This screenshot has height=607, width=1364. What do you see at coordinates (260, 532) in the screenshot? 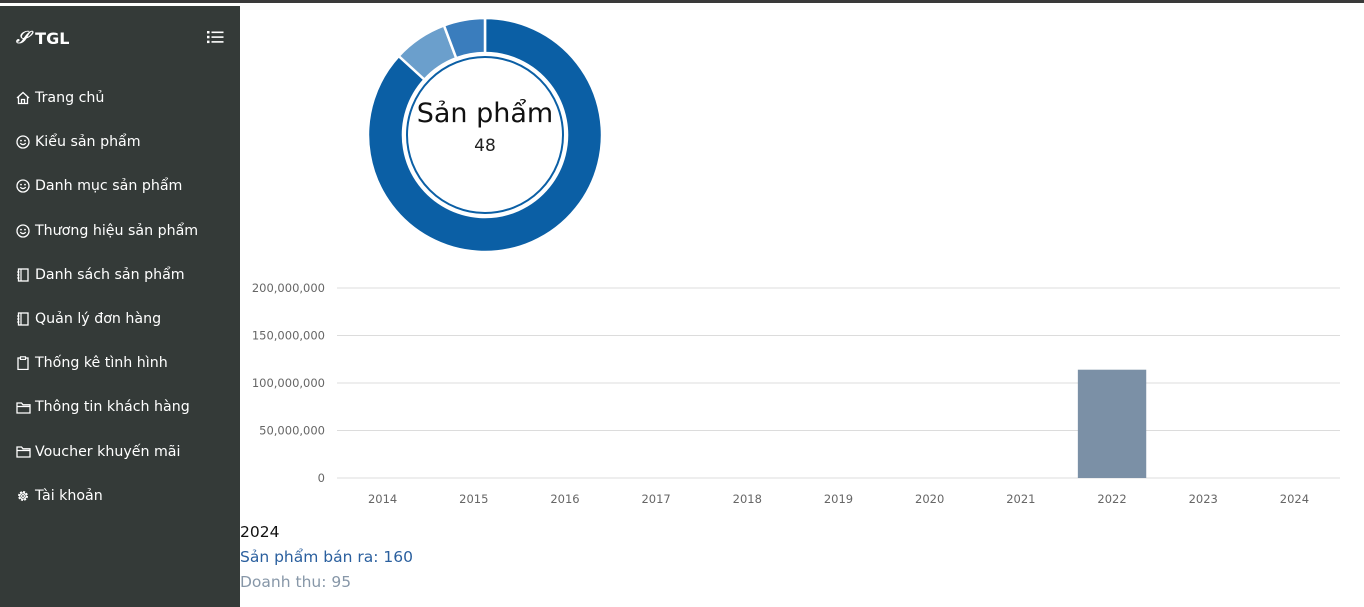
I see `summary-year: 2024` at bounding box center [260, 532].